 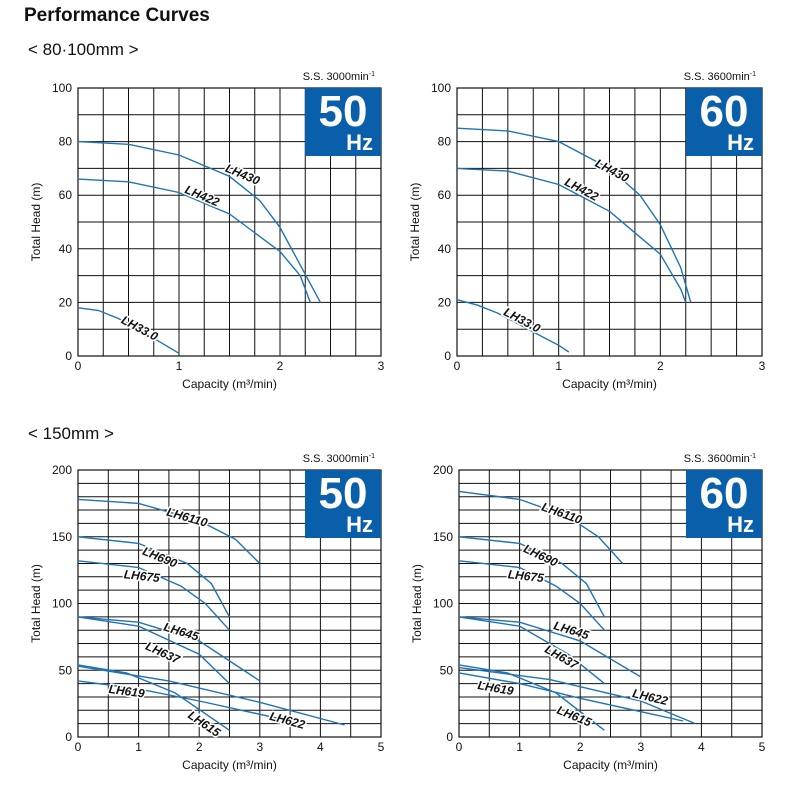 I want to click on section-label-150mm: < 150mm >, so click(x=71, y=433).